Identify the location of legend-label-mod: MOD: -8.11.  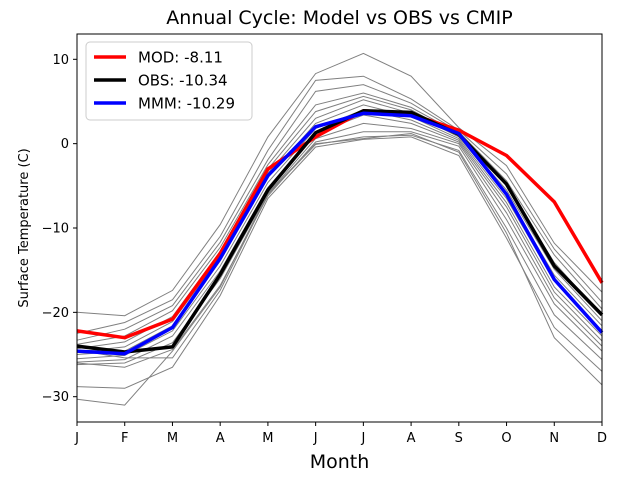
(180, 58).